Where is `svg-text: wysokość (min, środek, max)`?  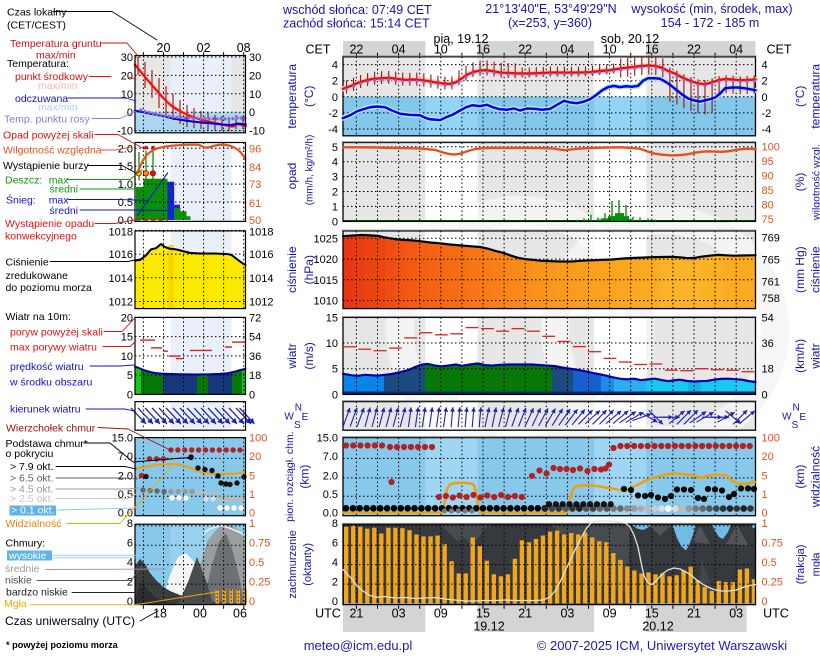
svg-text: wysokość (min, środek, max) is located at coordinates (711, 9).